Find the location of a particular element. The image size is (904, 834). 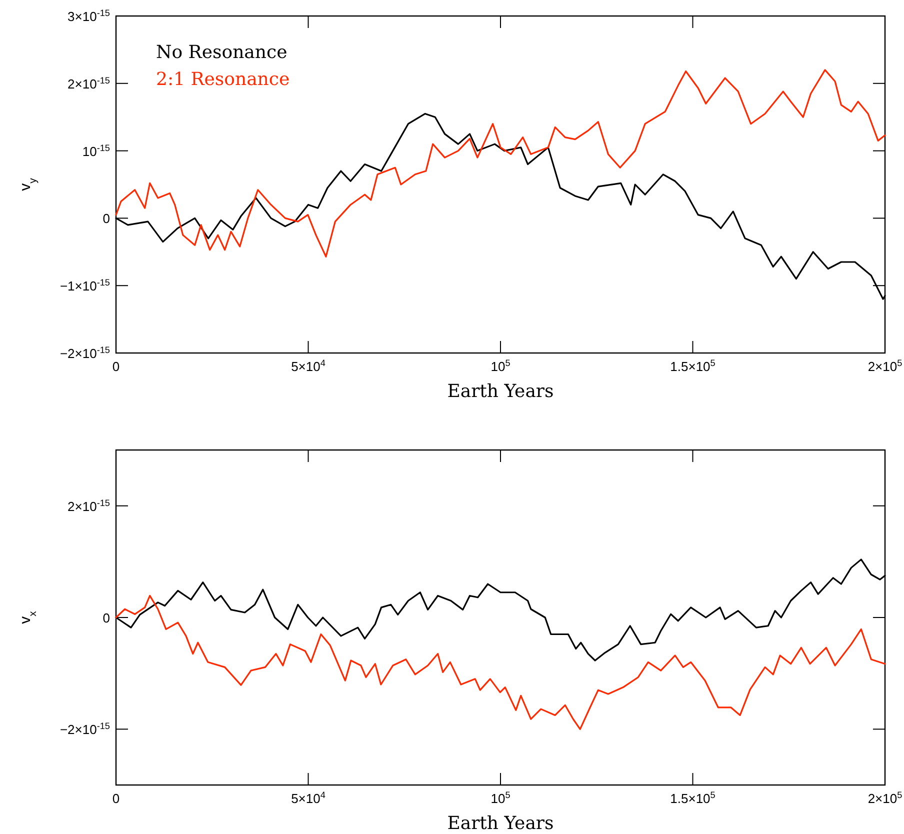

y-tick-label: 10$^{-15}$ is located at coordinates (96, 150).